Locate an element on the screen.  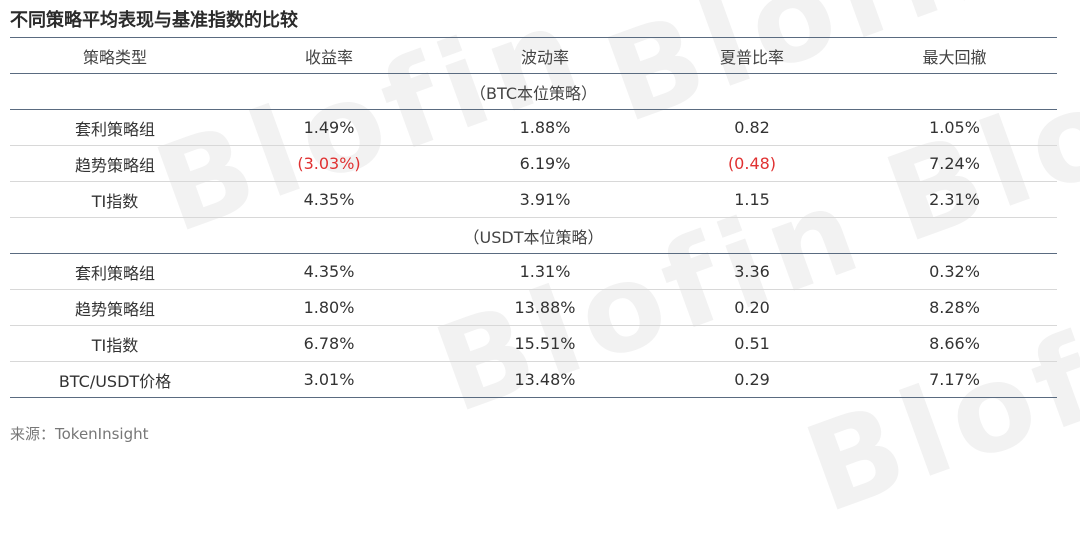
value-cell: 1.31% is located at coordinates (545, 271).